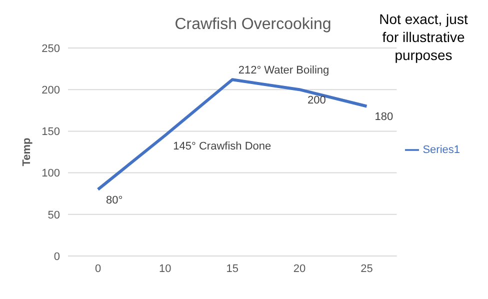 The width and height of the screenshot is (488, 299). Describe the element at coordinates (232, 268) in the screenshot. I see `x-tick-label: 15` at that location.